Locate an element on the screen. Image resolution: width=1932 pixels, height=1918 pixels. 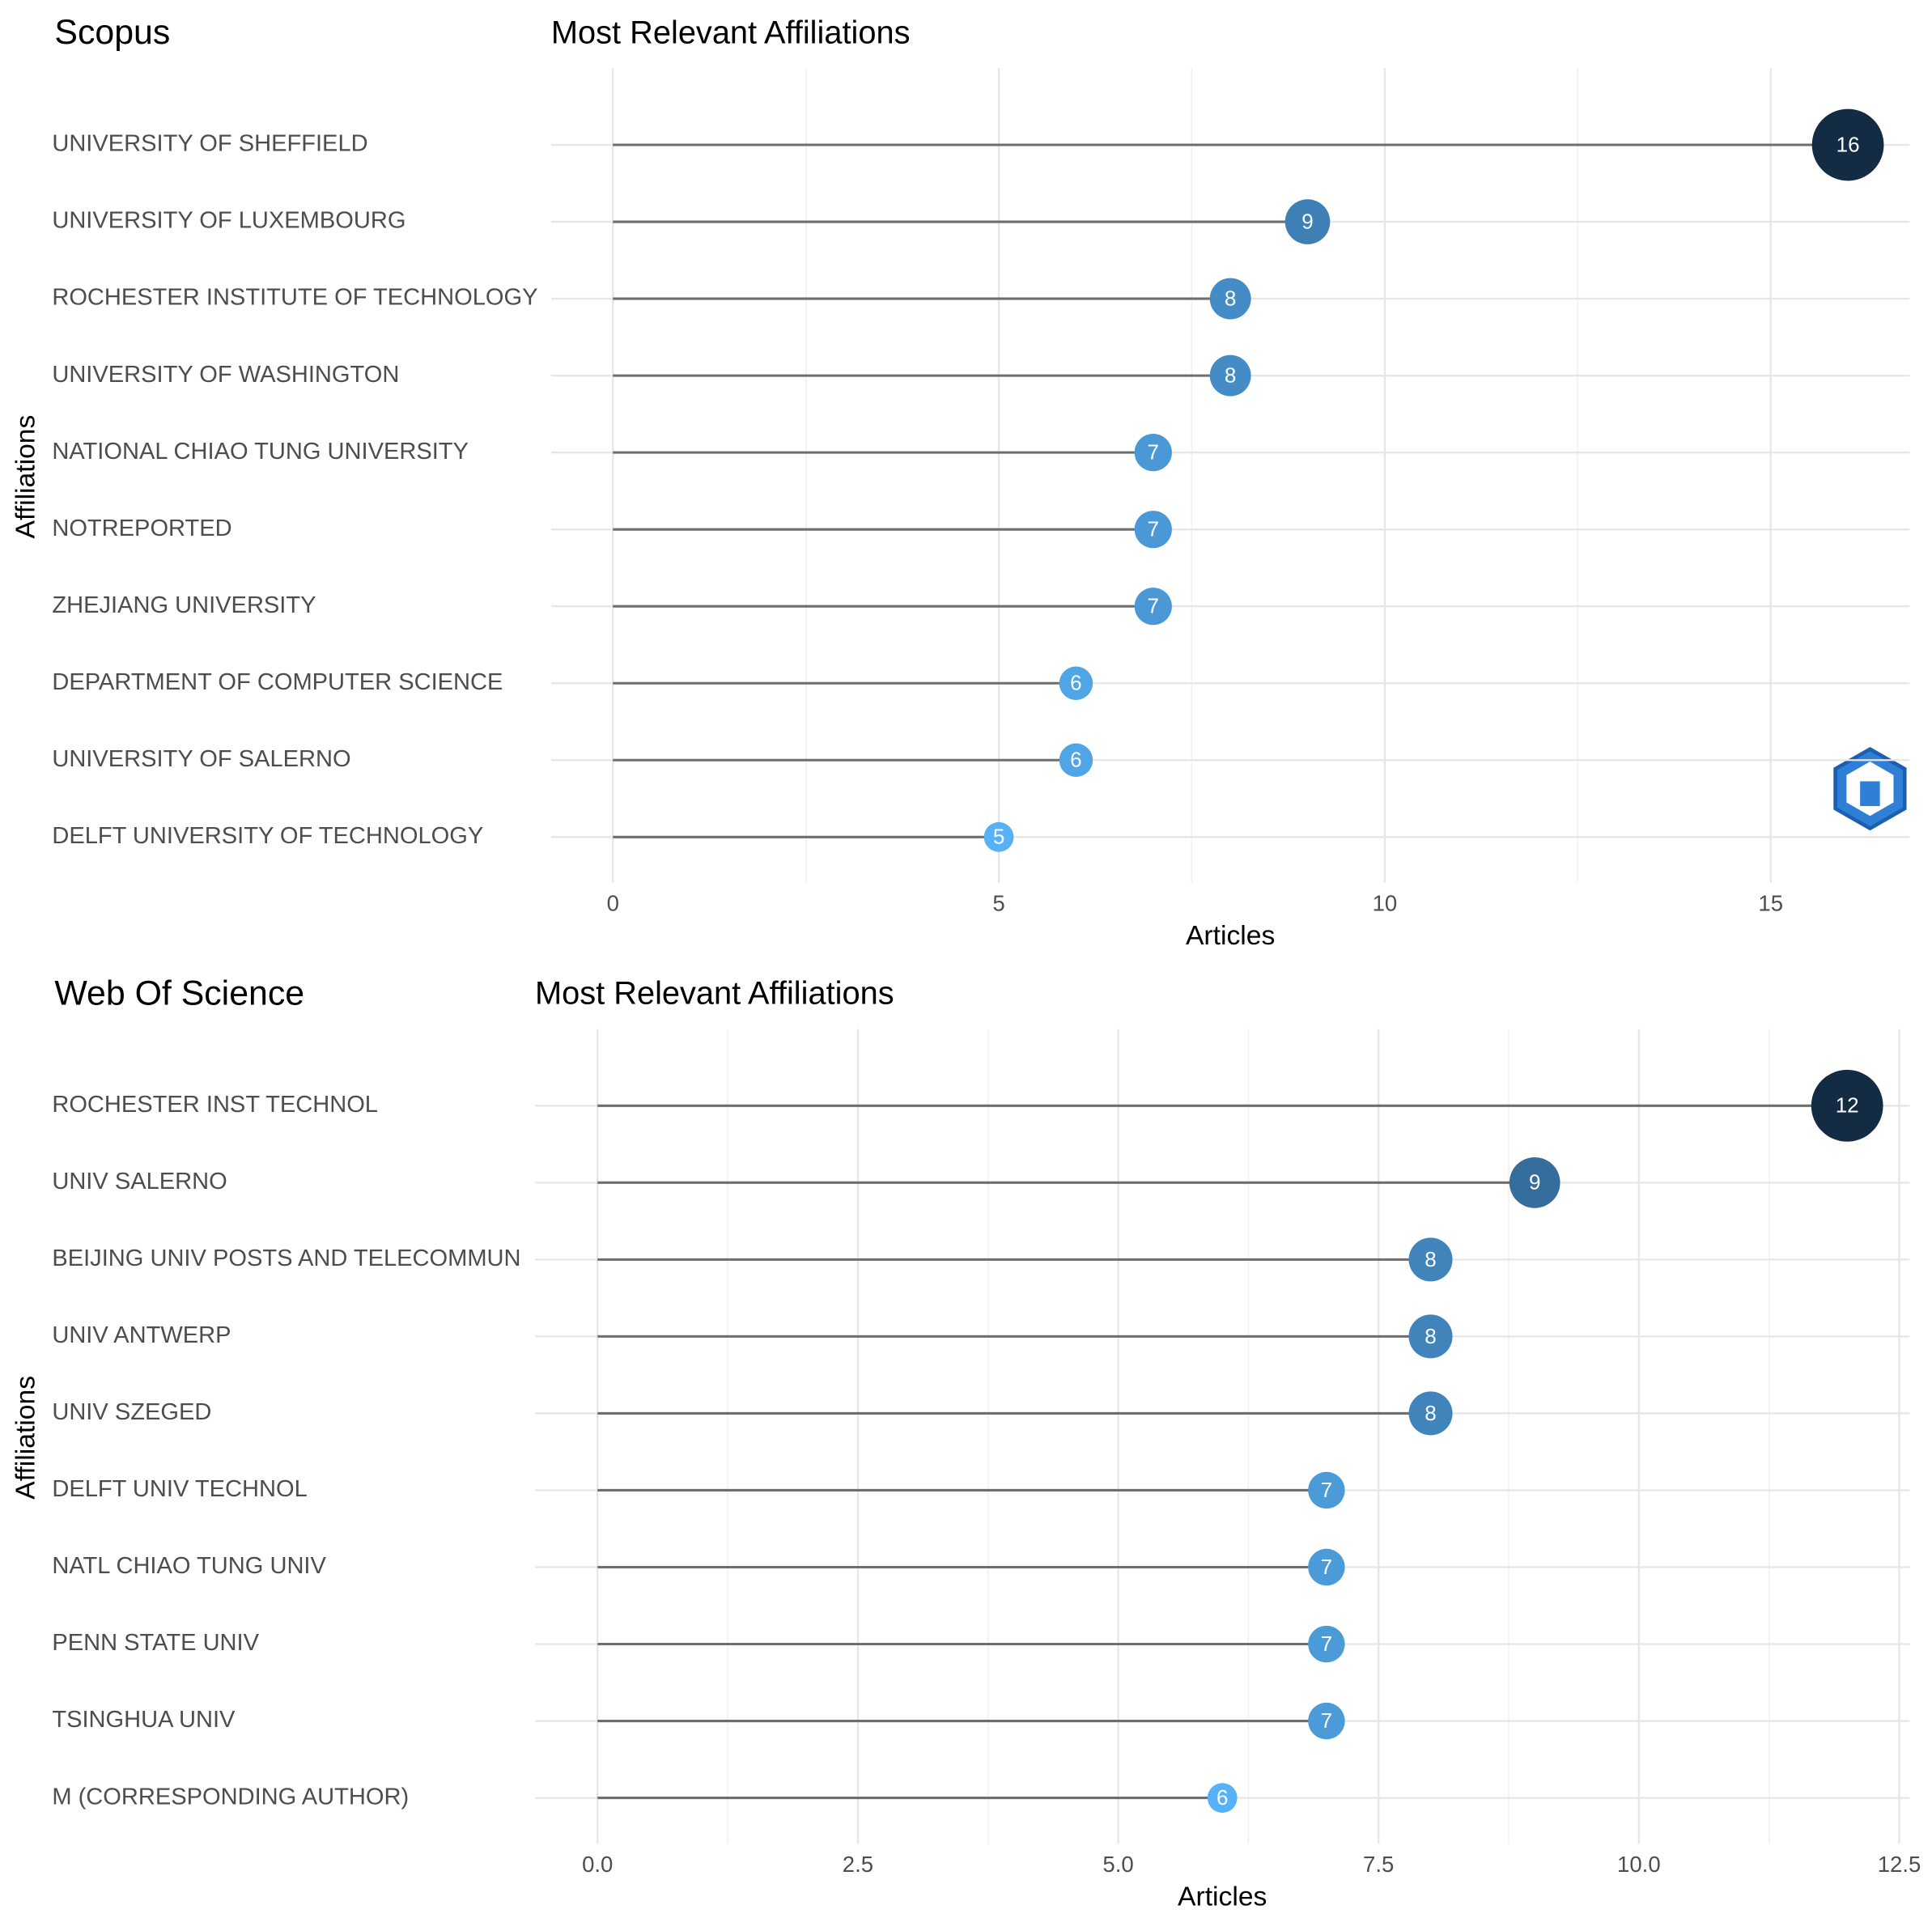
x-tick-label: 5.0 is located at coordinates (1117, 1864).